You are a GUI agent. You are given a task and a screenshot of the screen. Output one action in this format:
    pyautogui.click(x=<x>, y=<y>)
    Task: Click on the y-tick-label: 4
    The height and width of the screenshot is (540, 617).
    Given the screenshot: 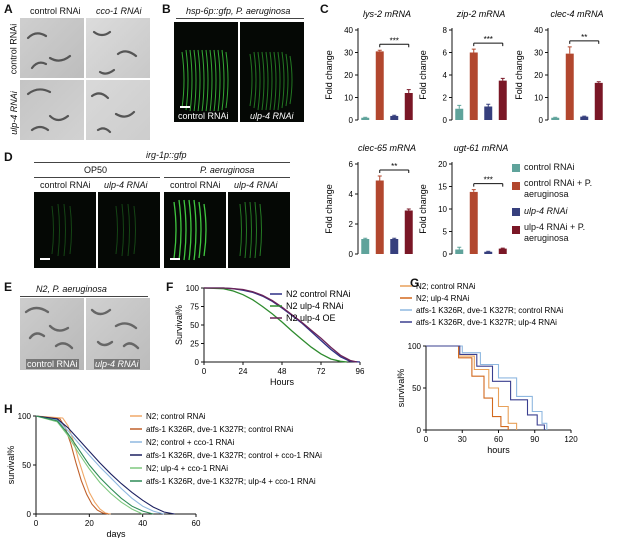 What is the action you would take?
    pyautogui.click(x=445, y=75)
    